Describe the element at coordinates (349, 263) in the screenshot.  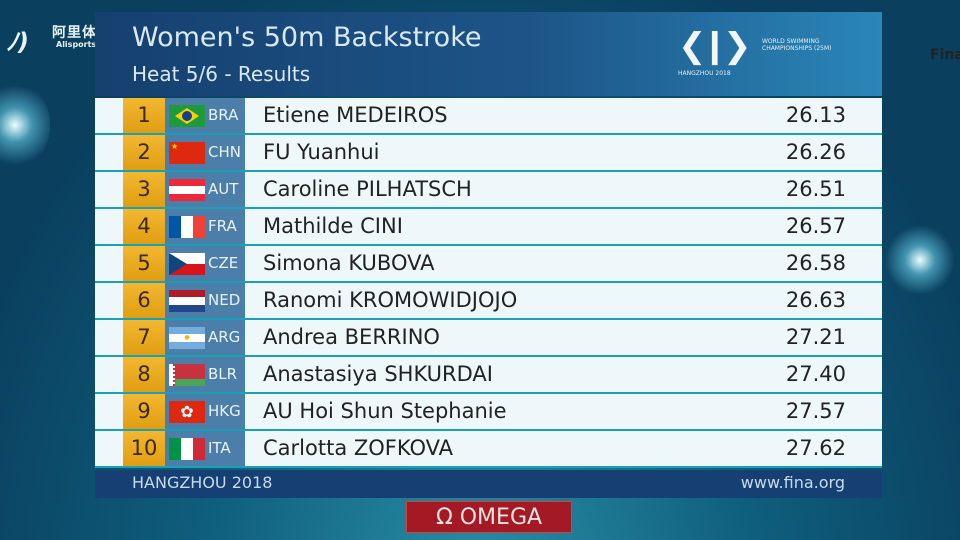
I see `swimmer-name: Simona KUBOVA` at that location.